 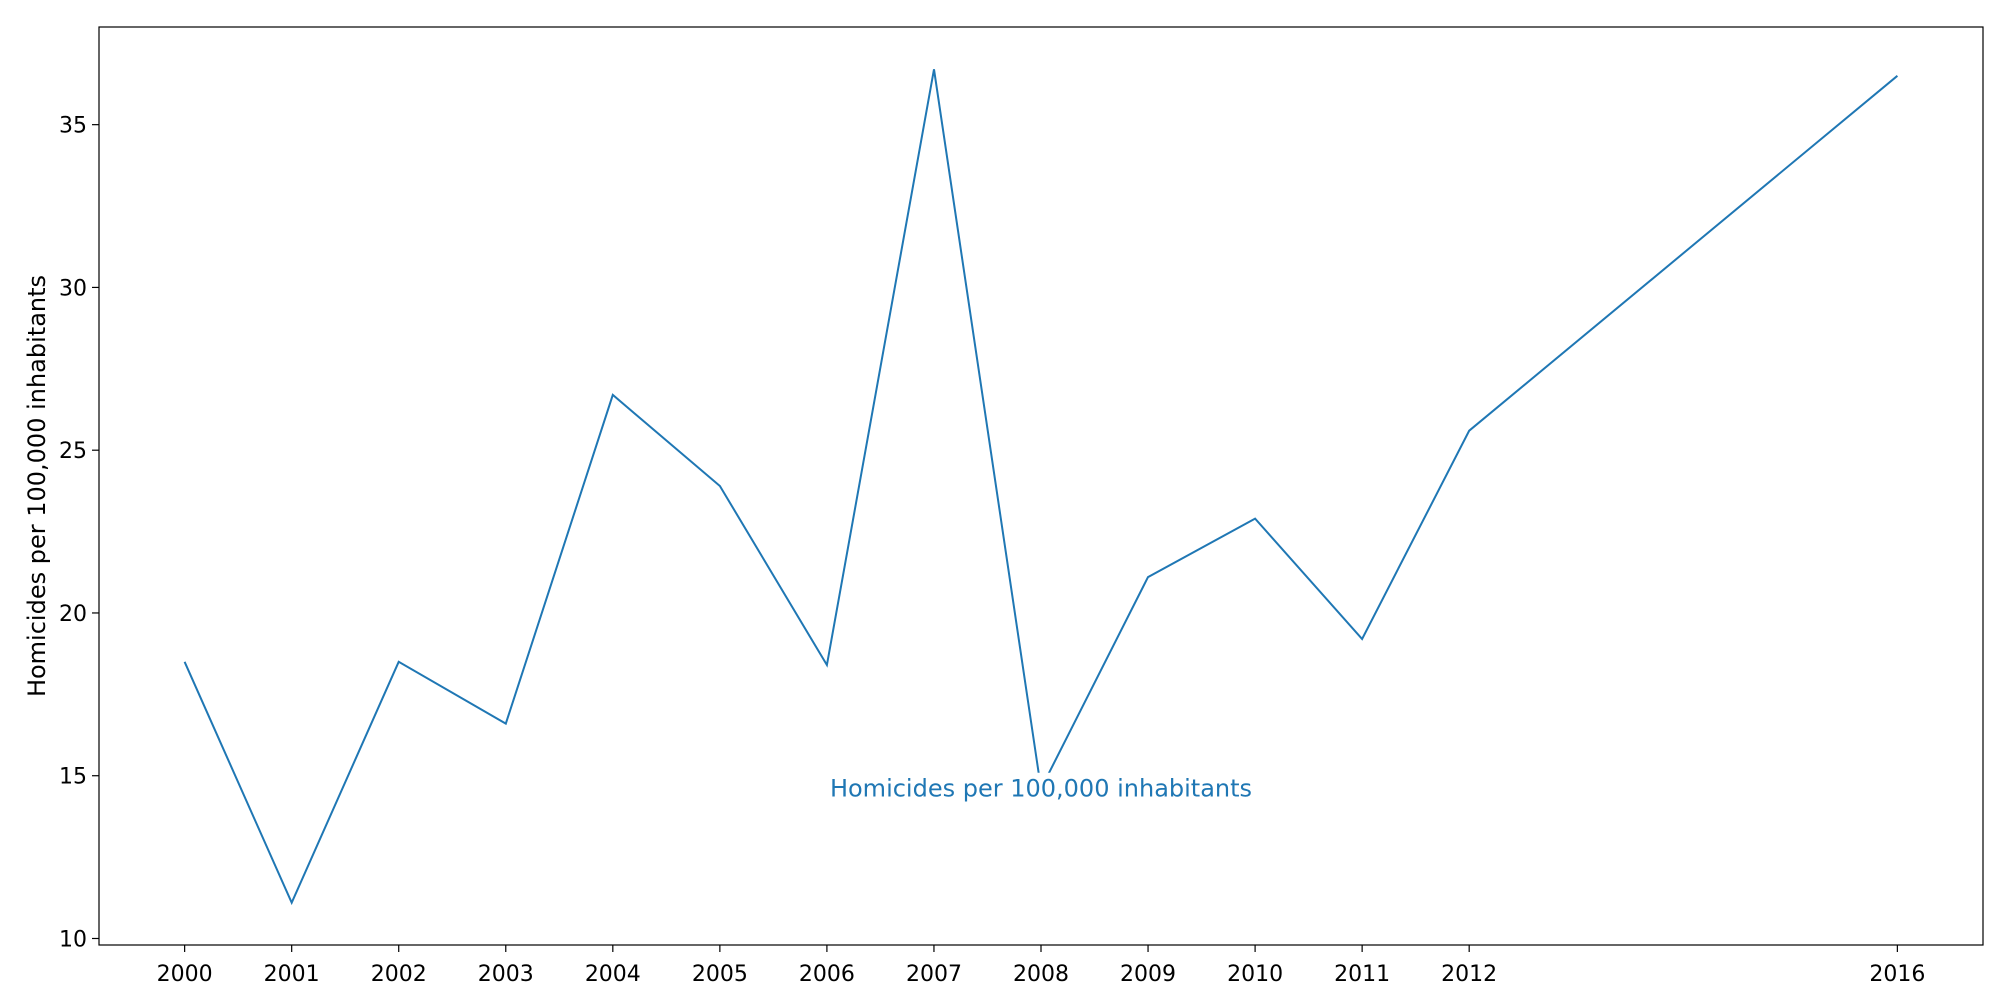 What do you see at coordinates (73, 777) in the screenshot?
I see `y-tick-label: 15` at bounding box center [73, 777].